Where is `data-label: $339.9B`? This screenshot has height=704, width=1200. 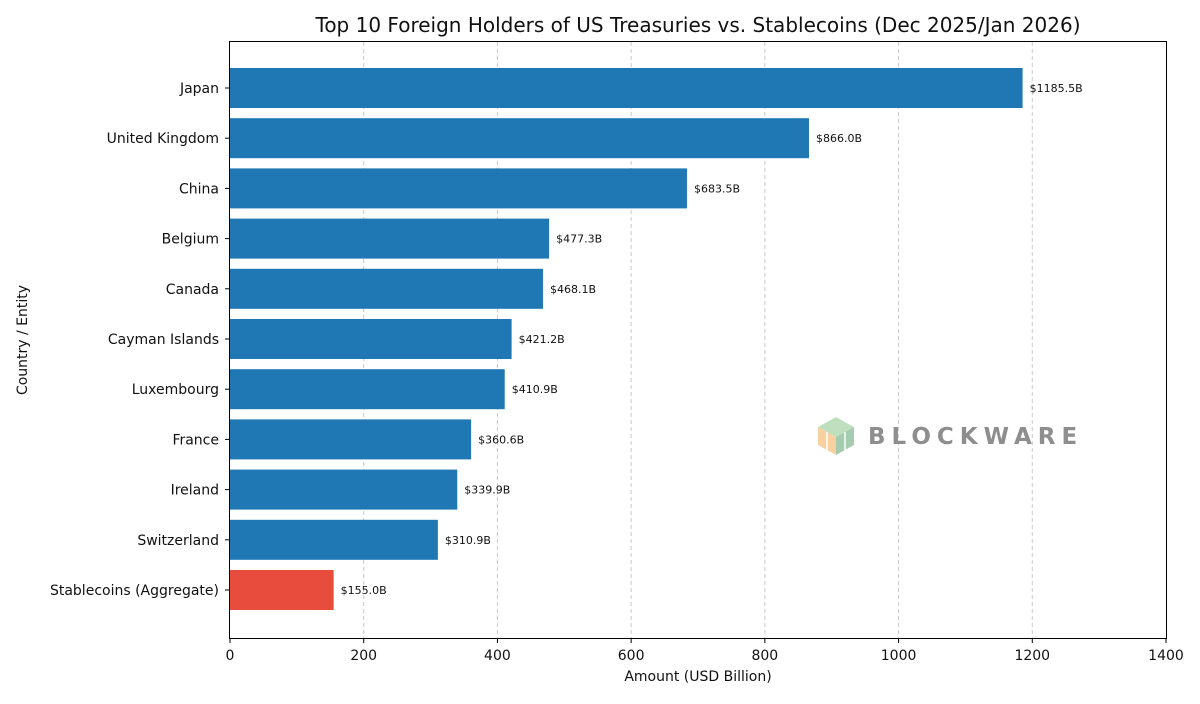
data-label: $339.9B is located at coordinates (487, 490).